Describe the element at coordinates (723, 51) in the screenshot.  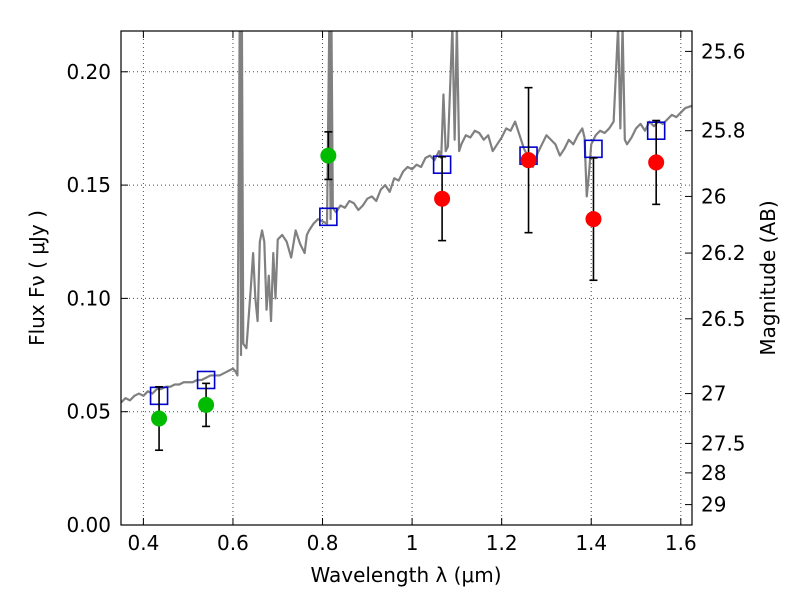
I see `right-tick-label: 25.6` at that location.